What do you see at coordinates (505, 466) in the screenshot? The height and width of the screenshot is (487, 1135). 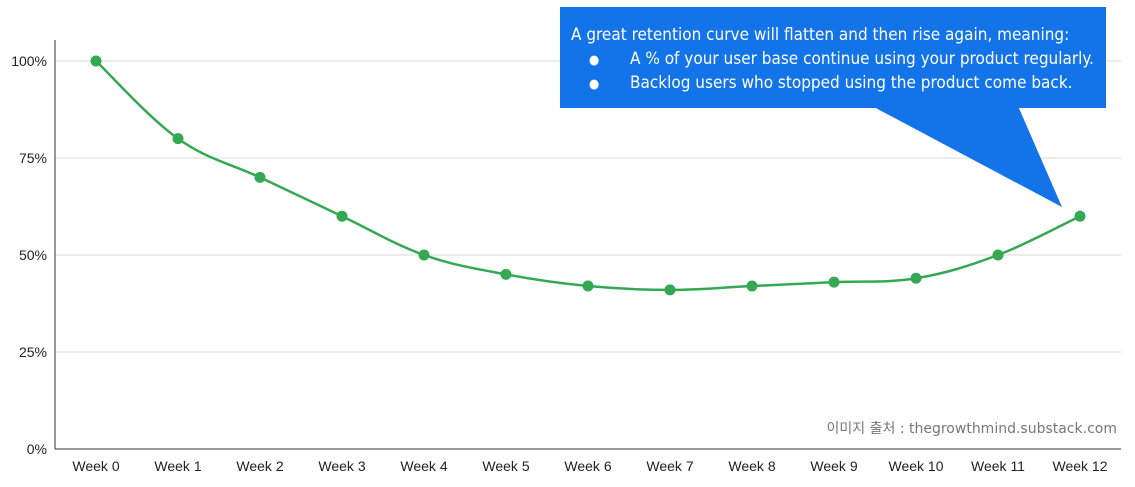 I see `x-tick-label: Week 5` at bounding box center [505, 466].